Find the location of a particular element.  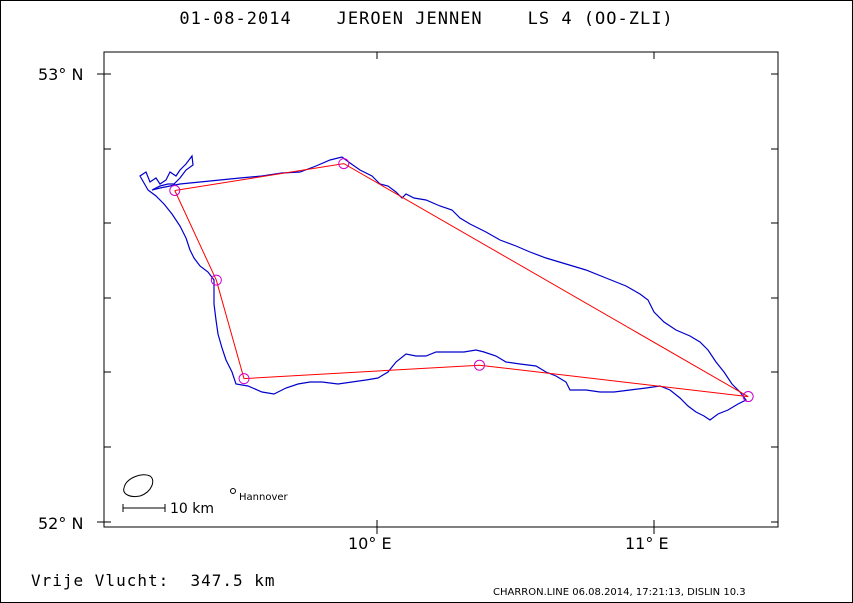

lon-label-10: 10° E is located at coordinates (370, 543).